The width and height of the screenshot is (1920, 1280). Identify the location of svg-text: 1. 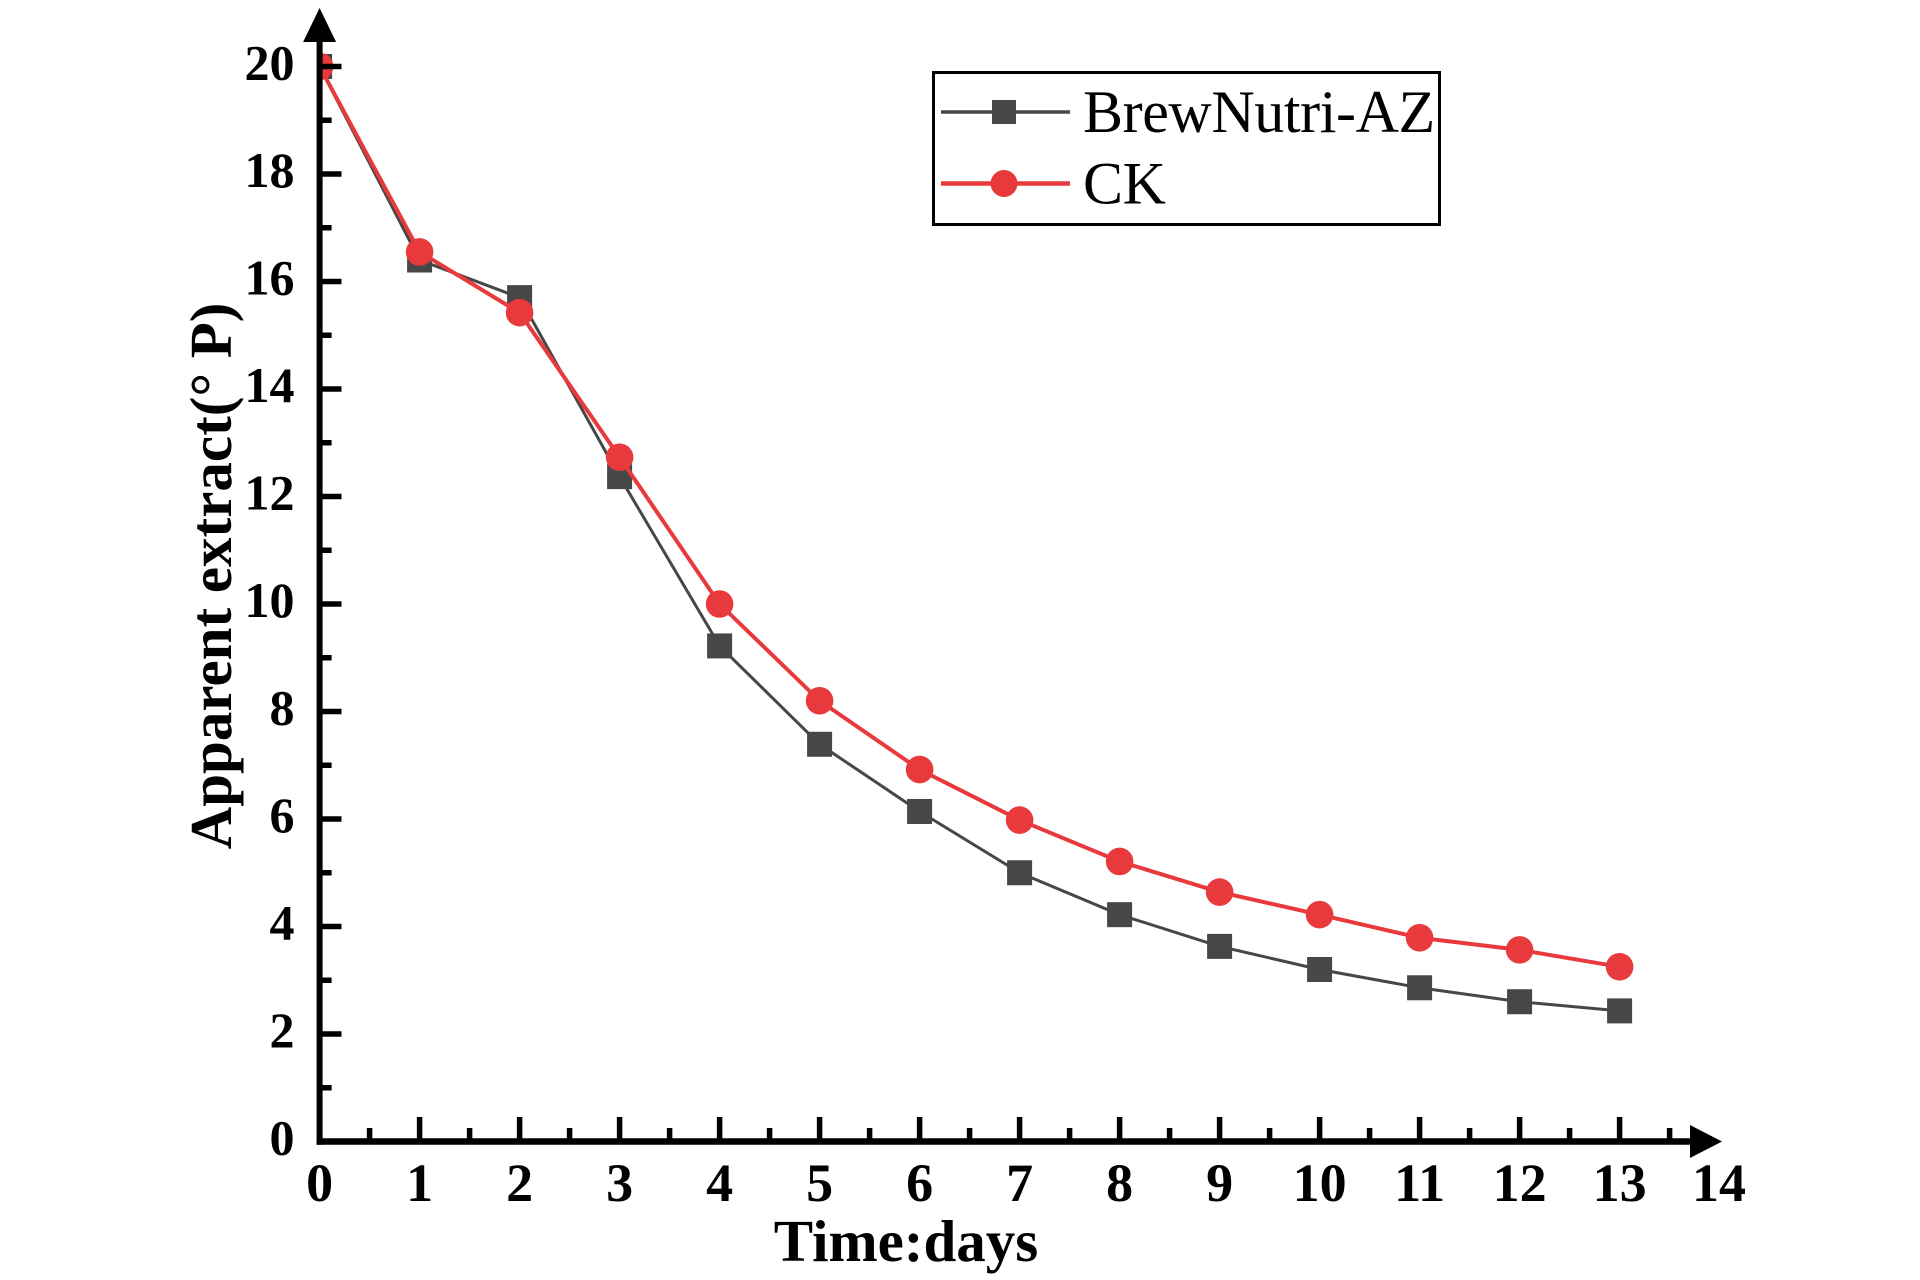
(419, 1183).